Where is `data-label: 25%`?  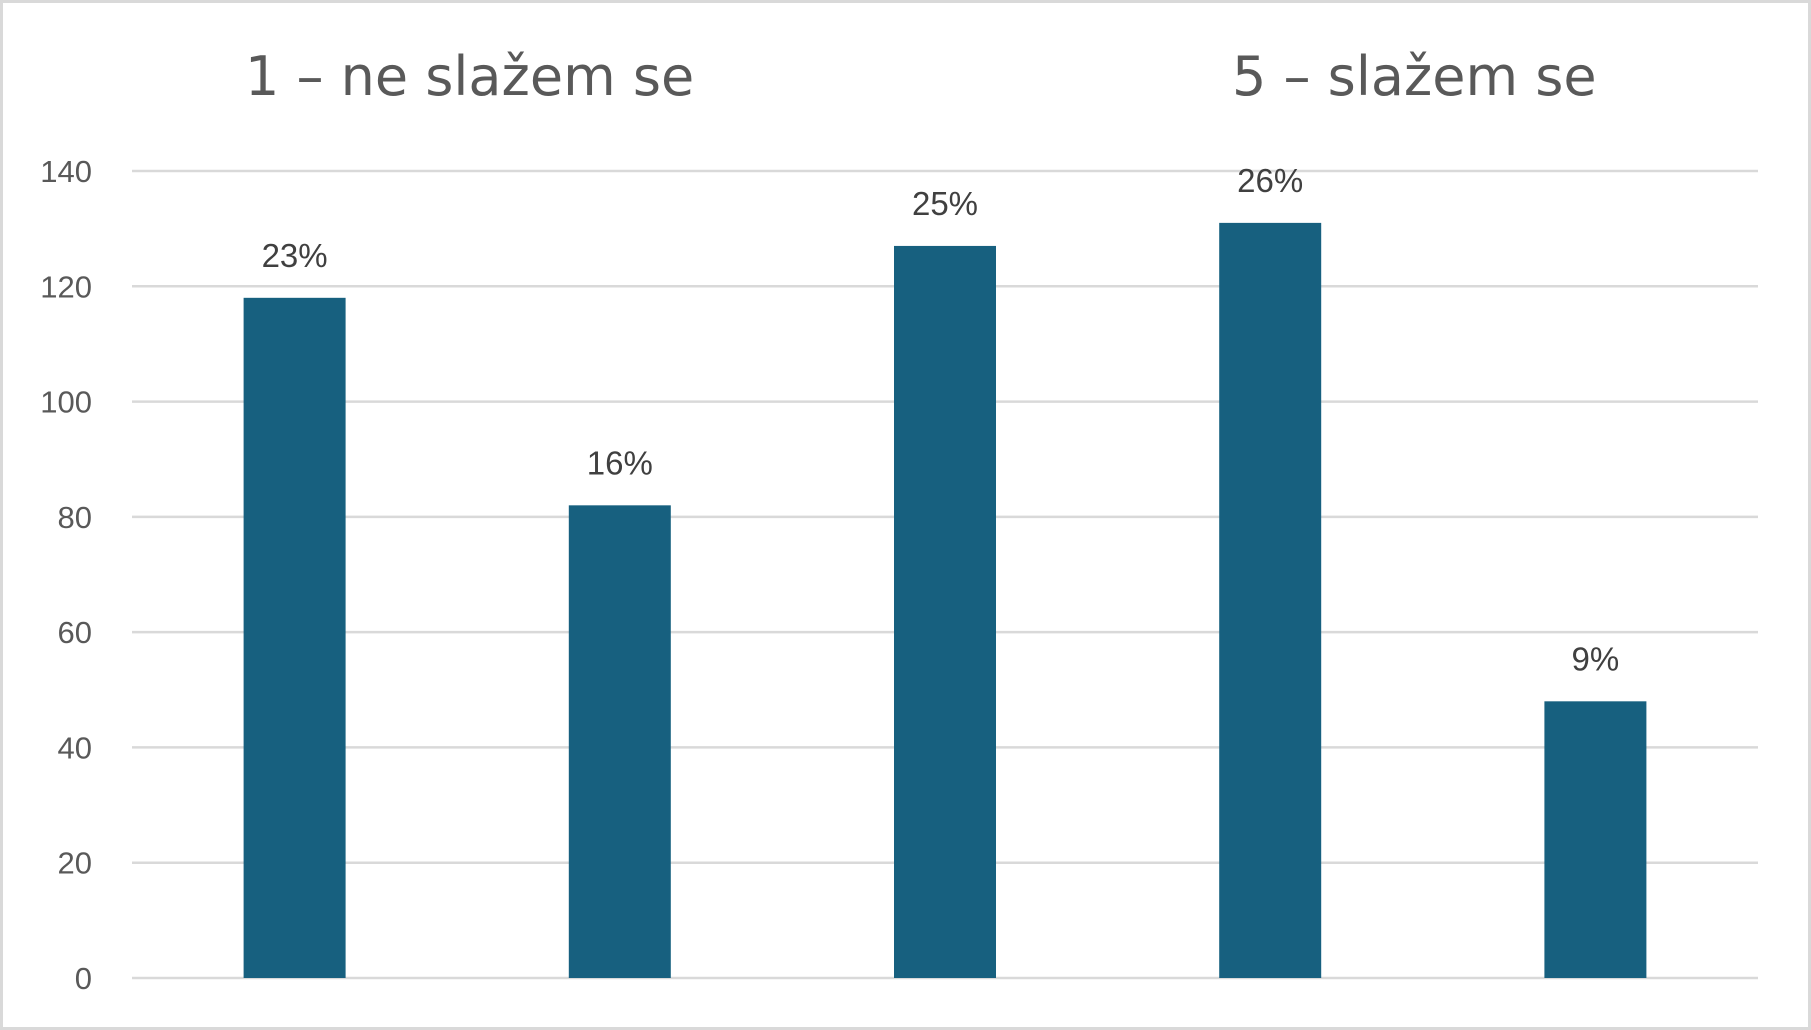 data-label: 25% is located at coordinates (945, 203).